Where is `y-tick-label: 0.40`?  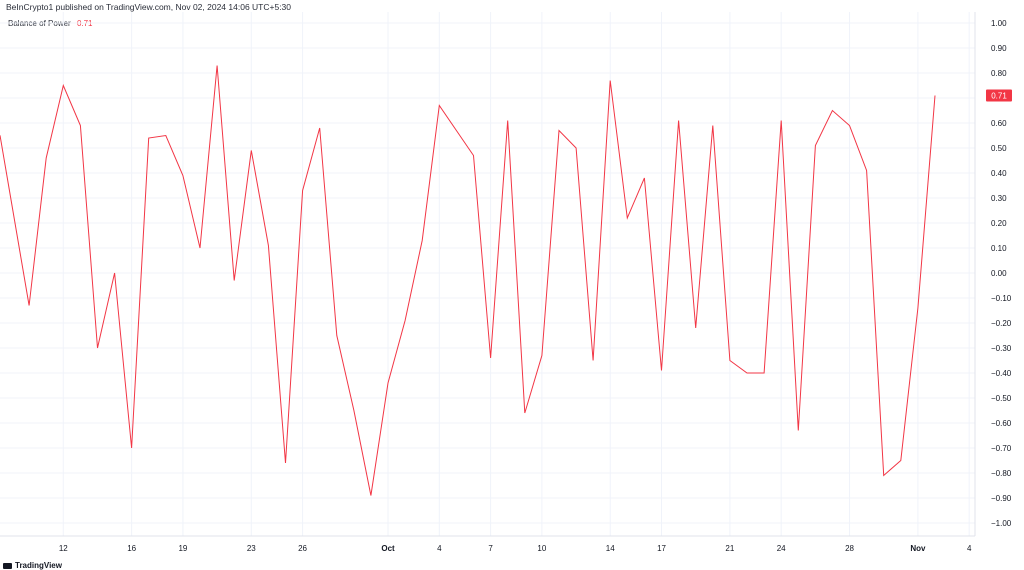
y-tick-label: 0.40 is located at coordinates (999, 173).